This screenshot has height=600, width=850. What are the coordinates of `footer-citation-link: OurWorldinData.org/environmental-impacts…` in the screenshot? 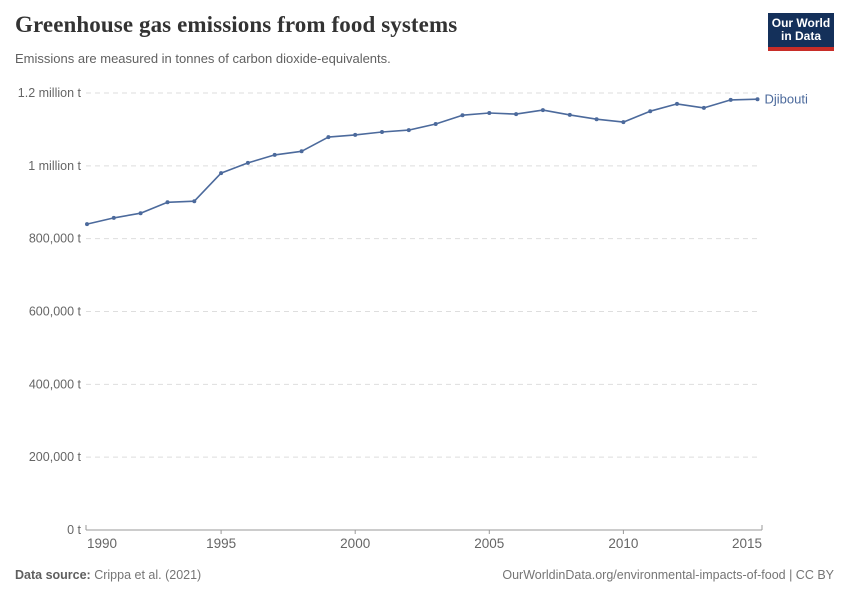 It's located at (668, 575).